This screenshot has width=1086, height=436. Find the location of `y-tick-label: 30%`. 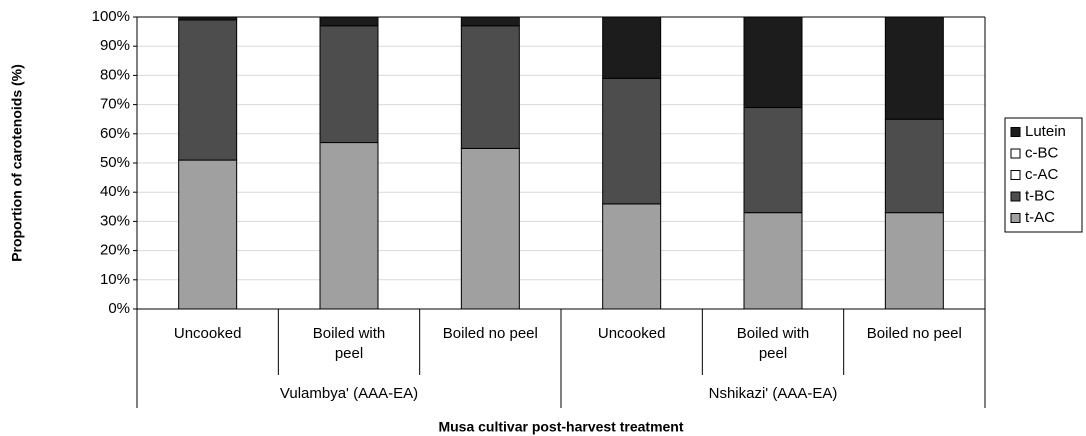

y-tick-label: 30% is located at coordinates (115, 220).